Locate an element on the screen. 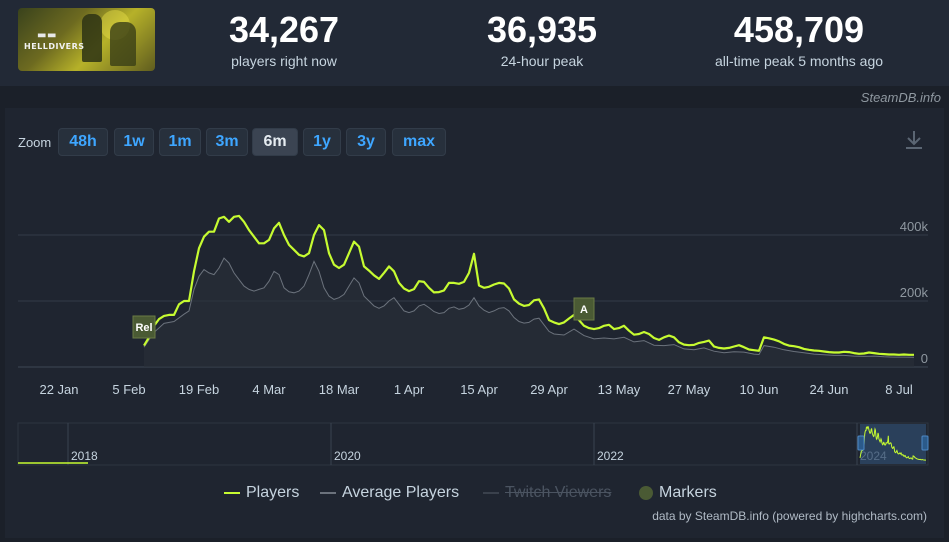  legend-marker-dot is located at coordinates (646, 493).